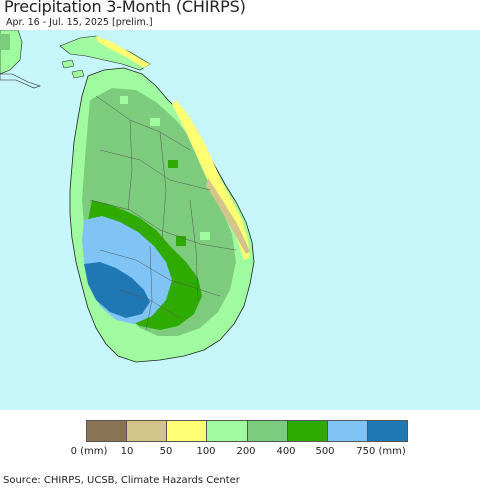 This screenshot has height=490, width=480. What do you see at coordinates (206, 451) in the screenshot?
I see `legend-label-3: 100` at bounding box center [206, 451].